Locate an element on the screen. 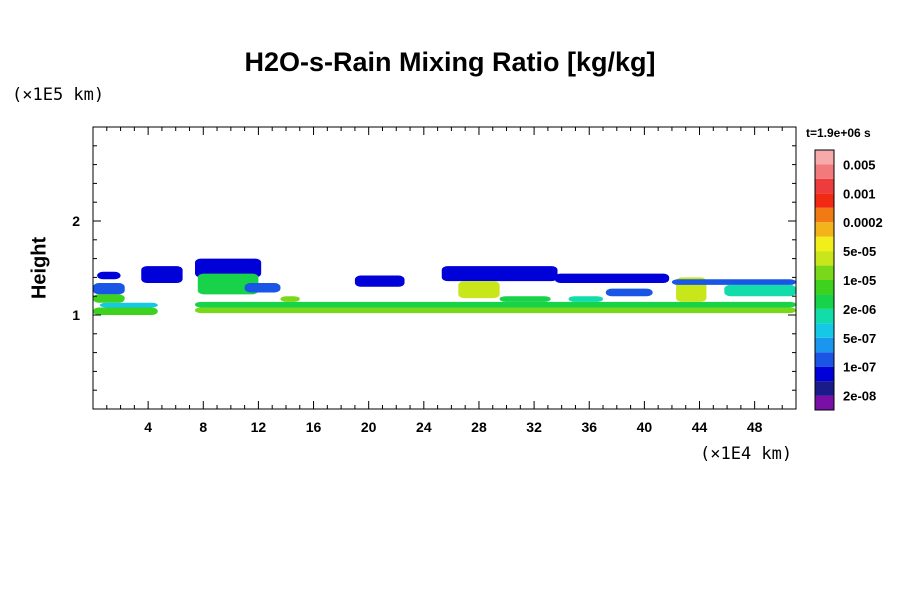 The image size is (900, 600). y-tick-label: 1 is located at coordinates (76, 315).